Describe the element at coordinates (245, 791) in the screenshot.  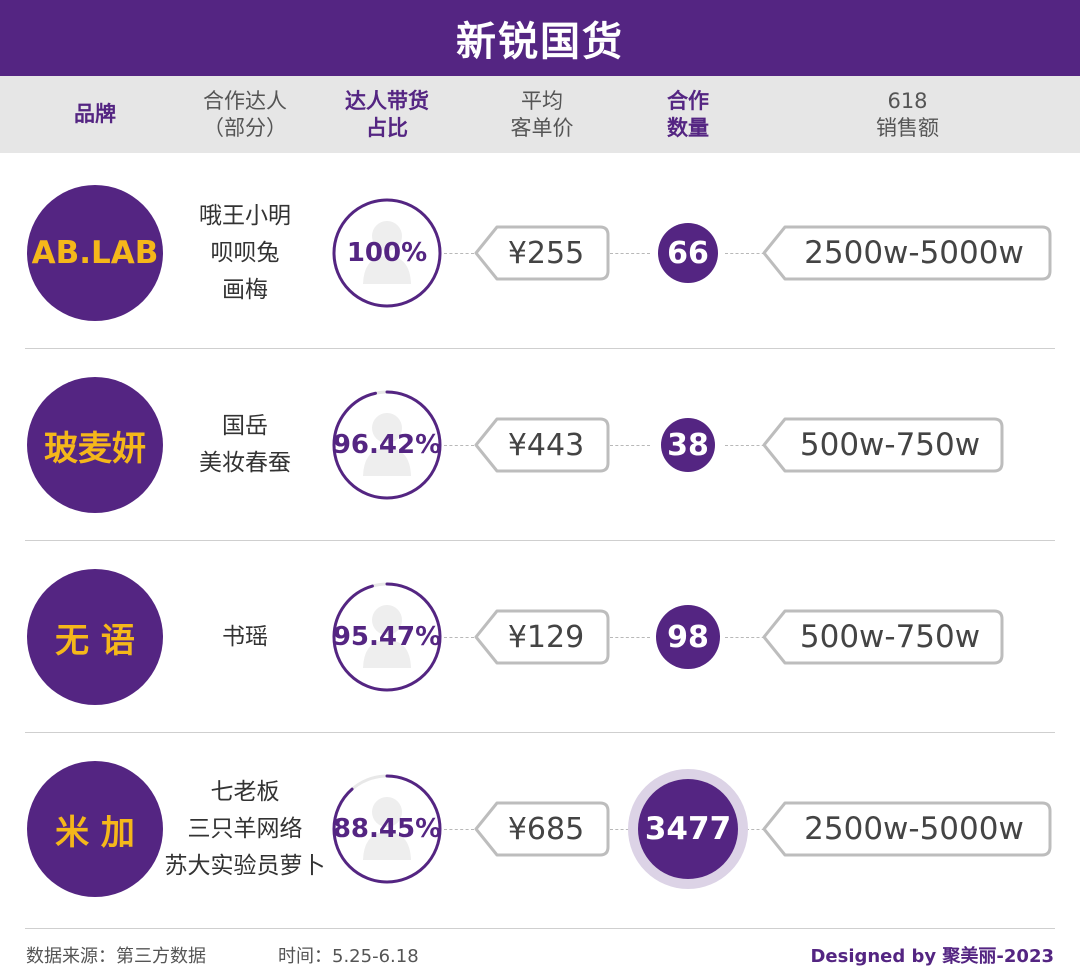
I see `influencer-name: 七老板` at that location.